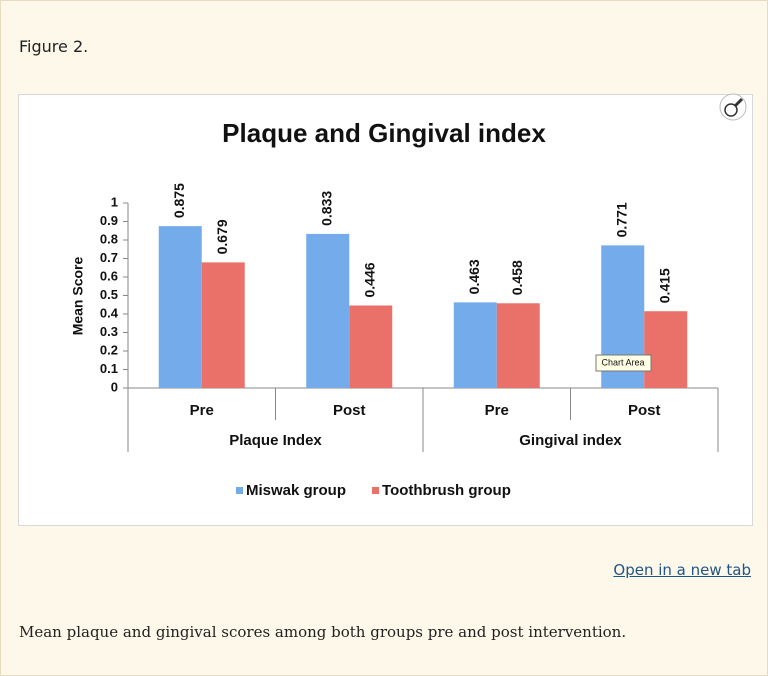 This screenshot has width=768, height=676. I want to click on y-tick-label: 0.4, so click(109, 312).